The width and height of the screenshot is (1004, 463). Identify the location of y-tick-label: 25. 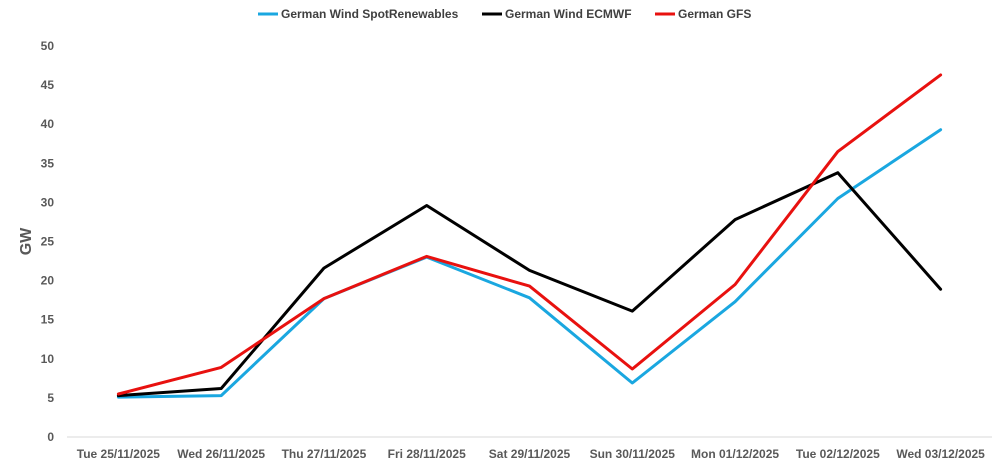
(48, 242).